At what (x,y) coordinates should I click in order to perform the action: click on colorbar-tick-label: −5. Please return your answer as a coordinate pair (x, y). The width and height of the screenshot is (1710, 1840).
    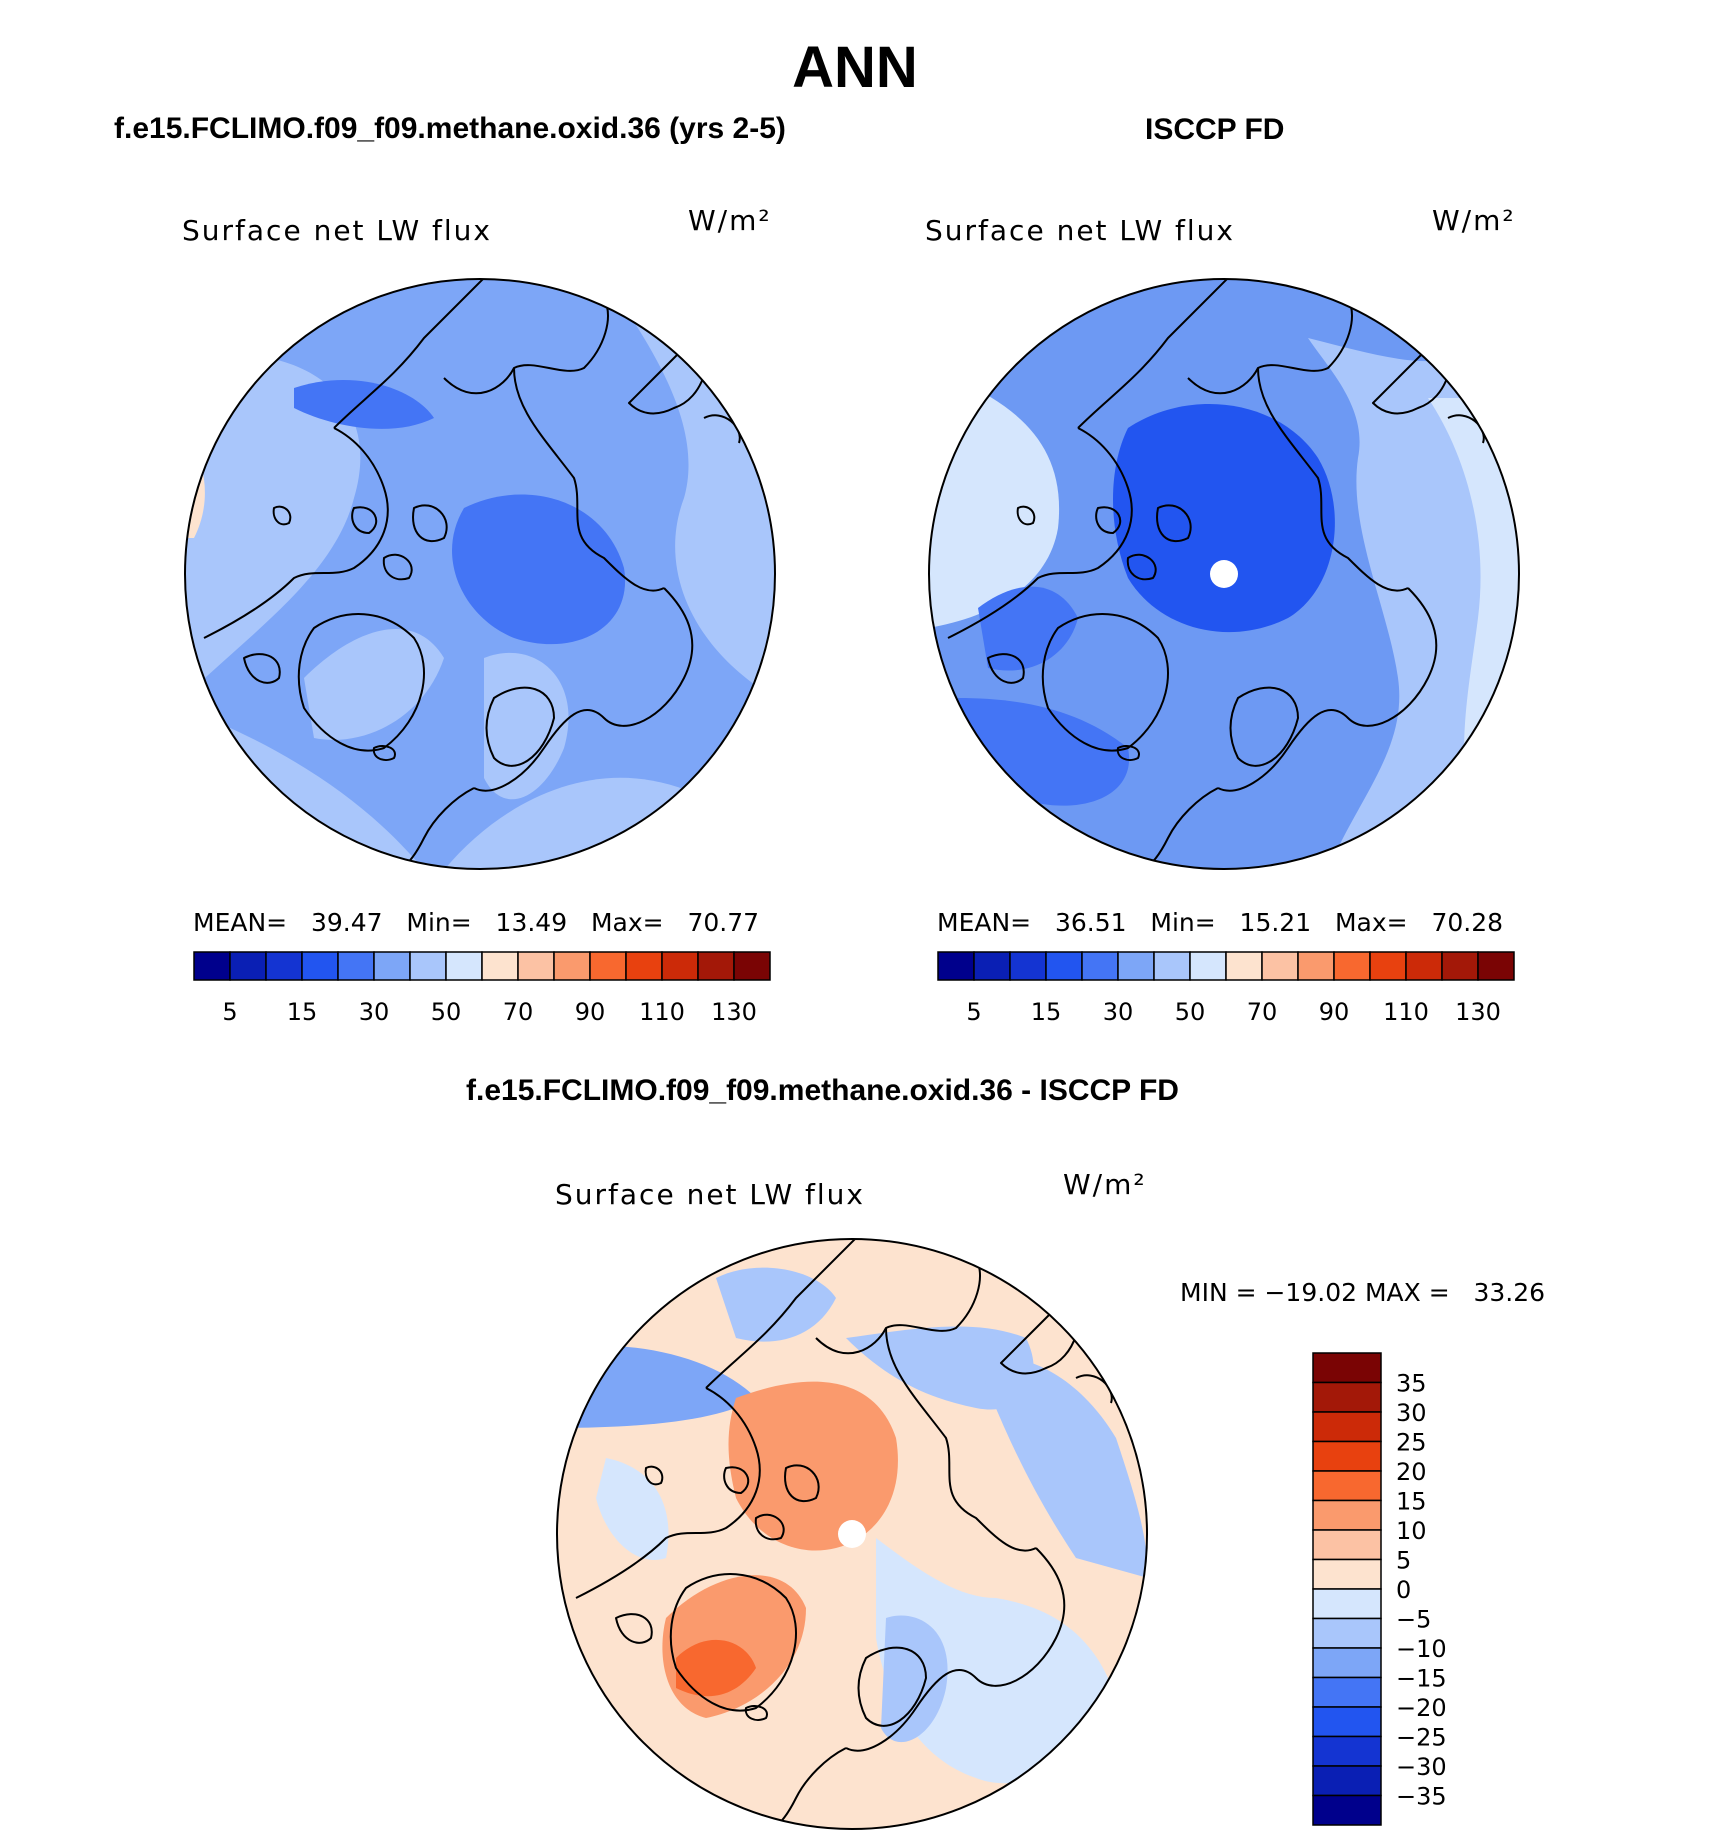
    Looking at the image, I should click on (1413, 1620).